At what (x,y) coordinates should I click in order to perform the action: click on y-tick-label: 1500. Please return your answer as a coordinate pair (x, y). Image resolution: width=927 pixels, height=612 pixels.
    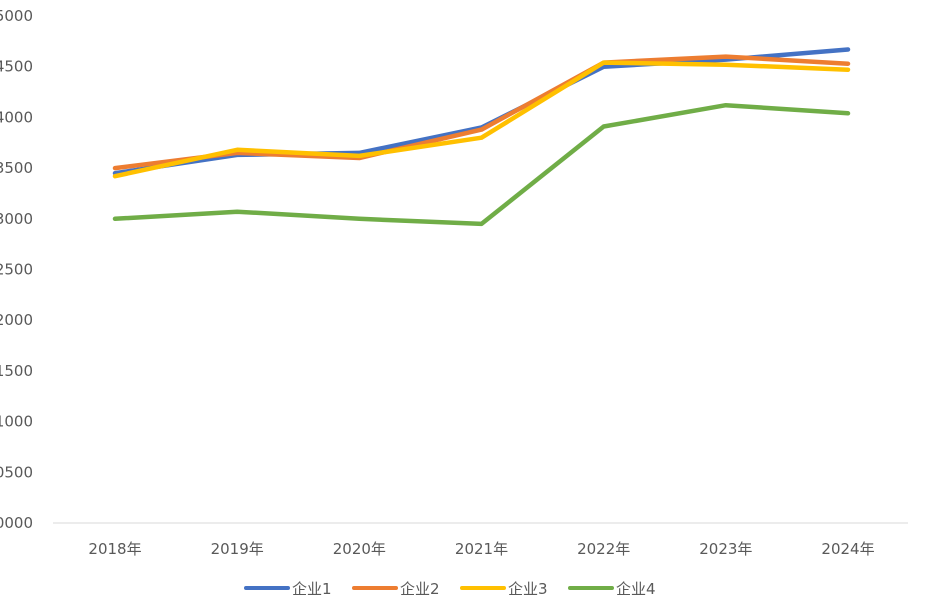
    Looking at the image, I should click on (16, 371).